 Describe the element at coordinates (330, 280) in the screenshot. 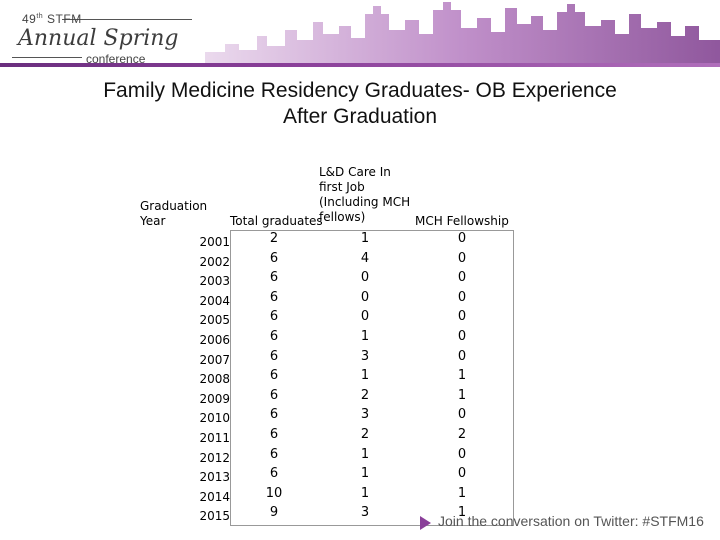

I see `table-row: 2003 6 0 0` at that location.